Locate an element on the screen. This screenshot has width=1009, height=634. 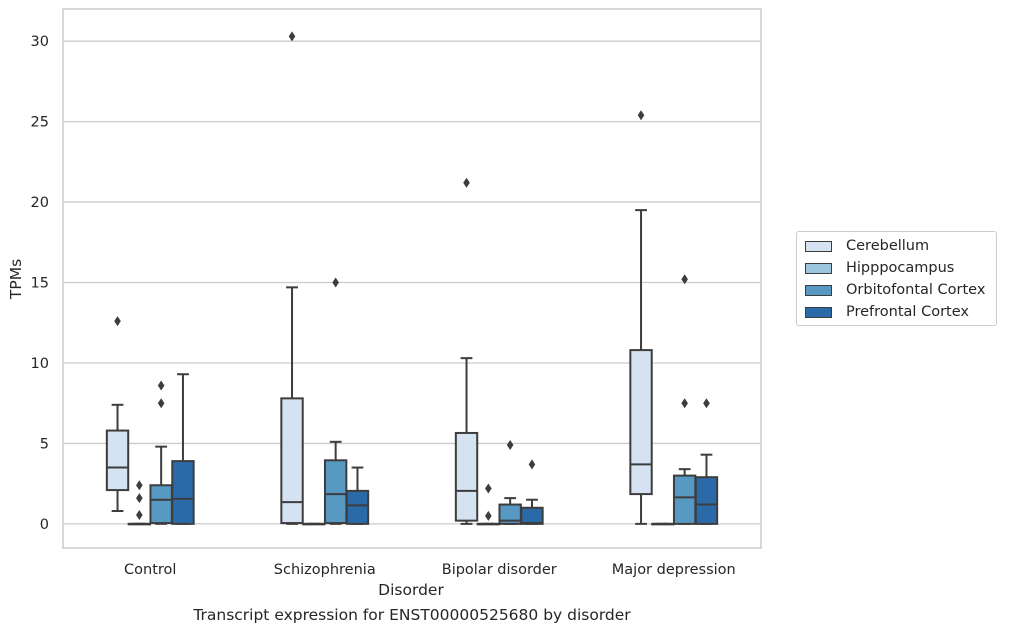
legend-label: Prefrontal Cortex is located at coordinates (907, 312).